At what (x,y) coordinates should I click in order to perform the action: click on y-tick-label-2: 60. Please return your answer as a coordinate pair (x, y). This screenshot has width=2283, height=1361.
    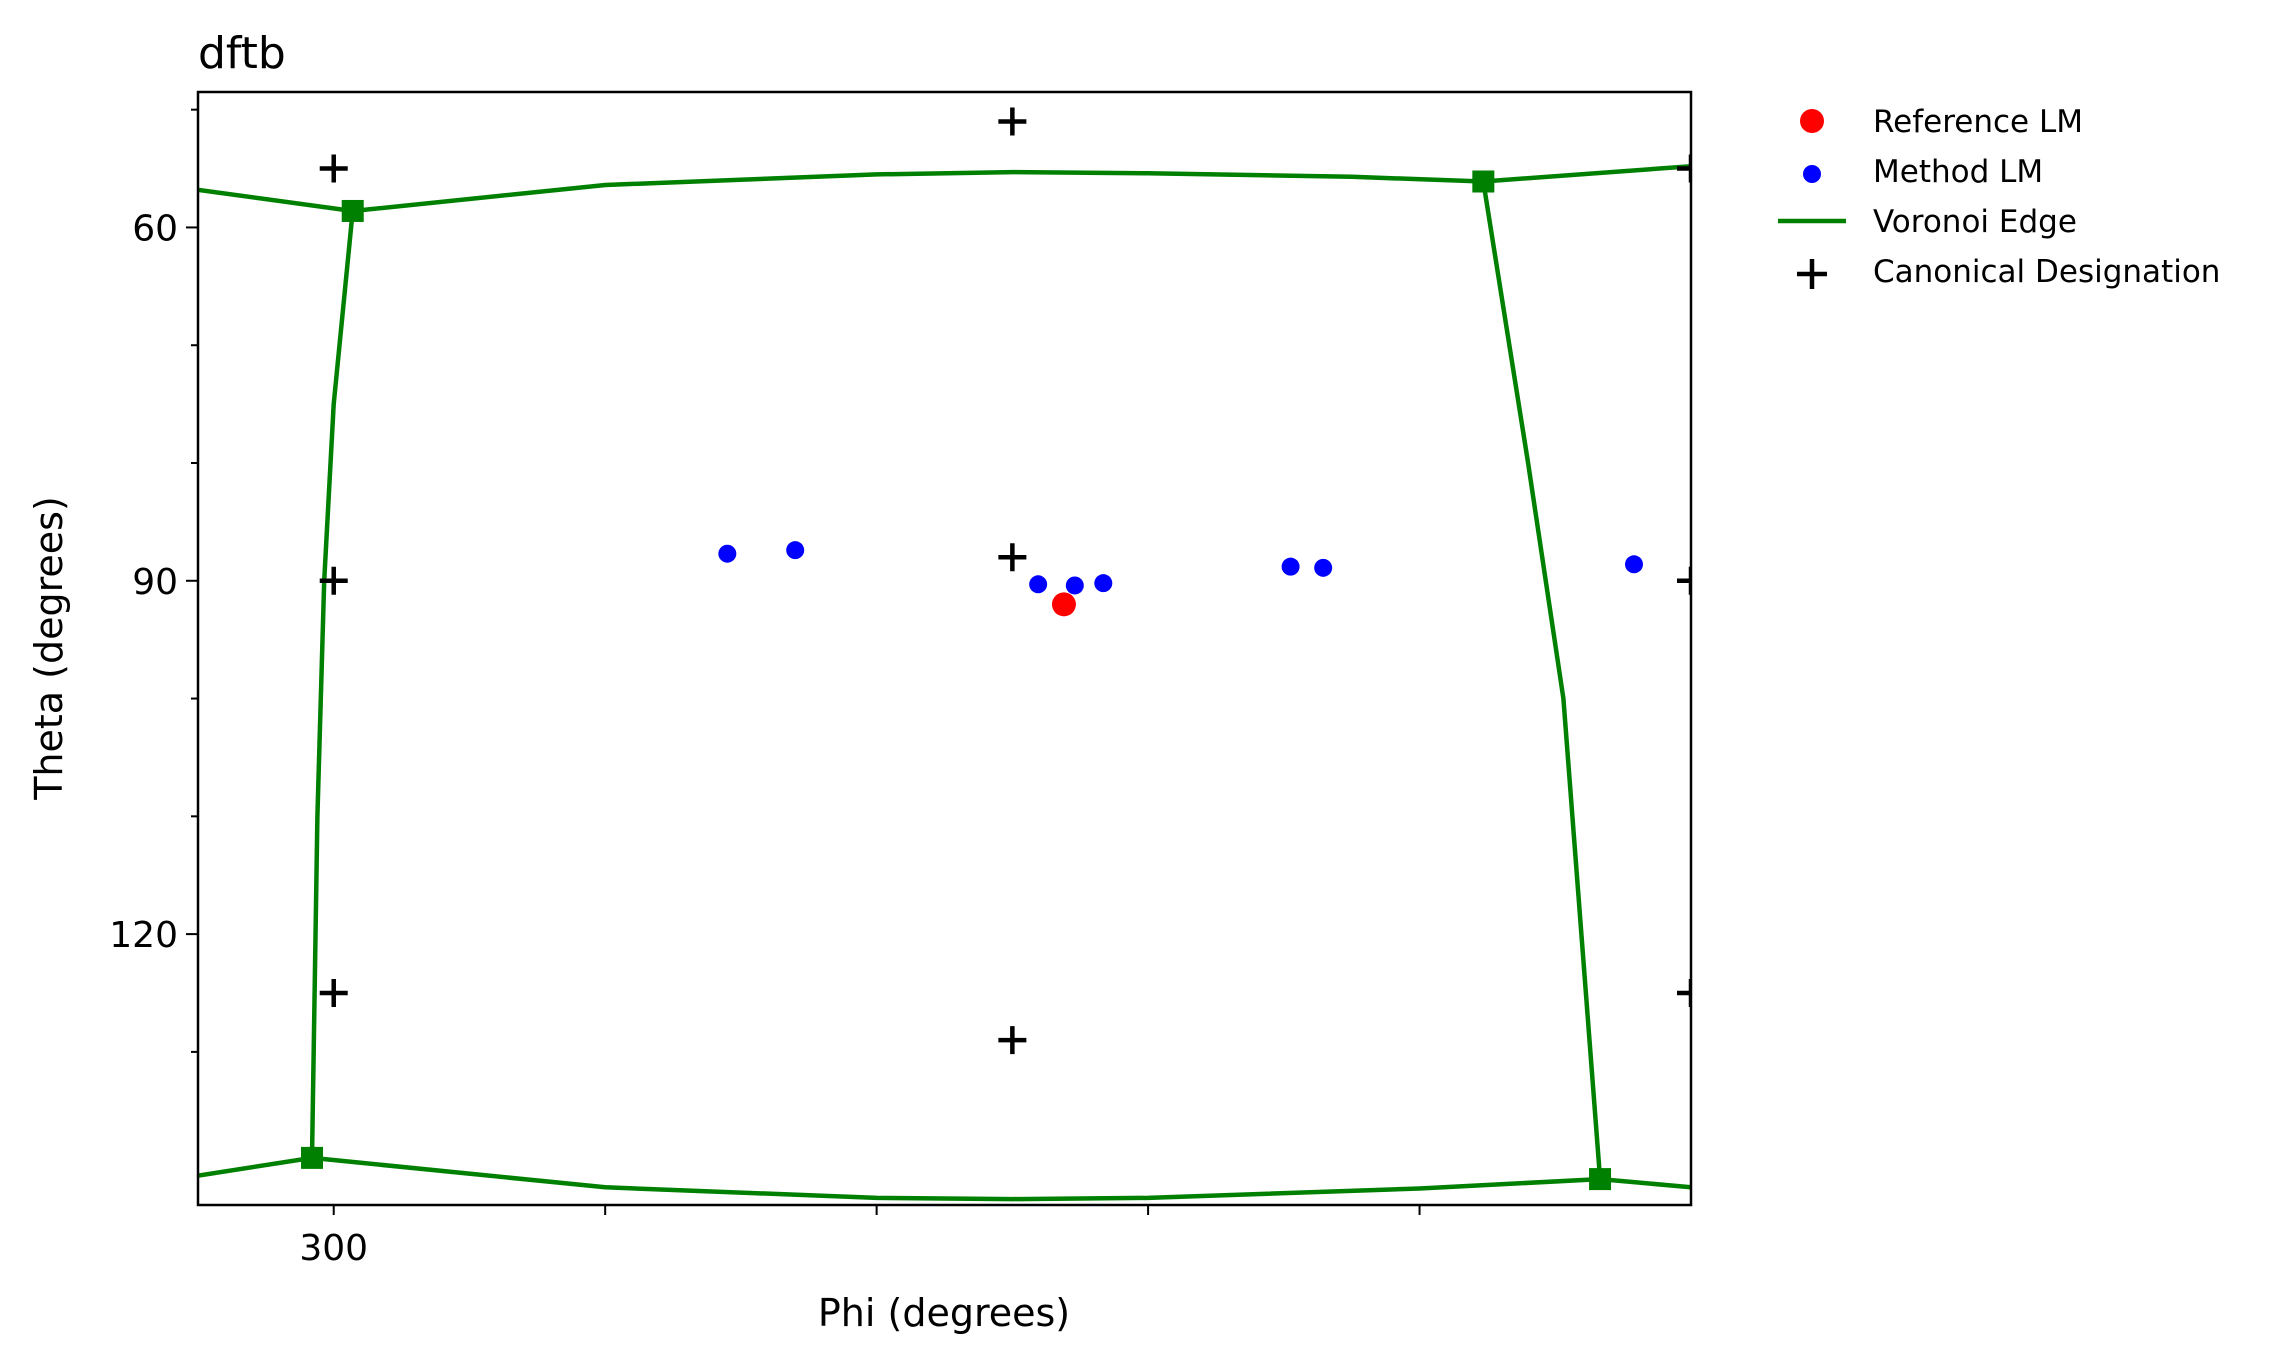
    Looking at the image, I should click on (155, 228).